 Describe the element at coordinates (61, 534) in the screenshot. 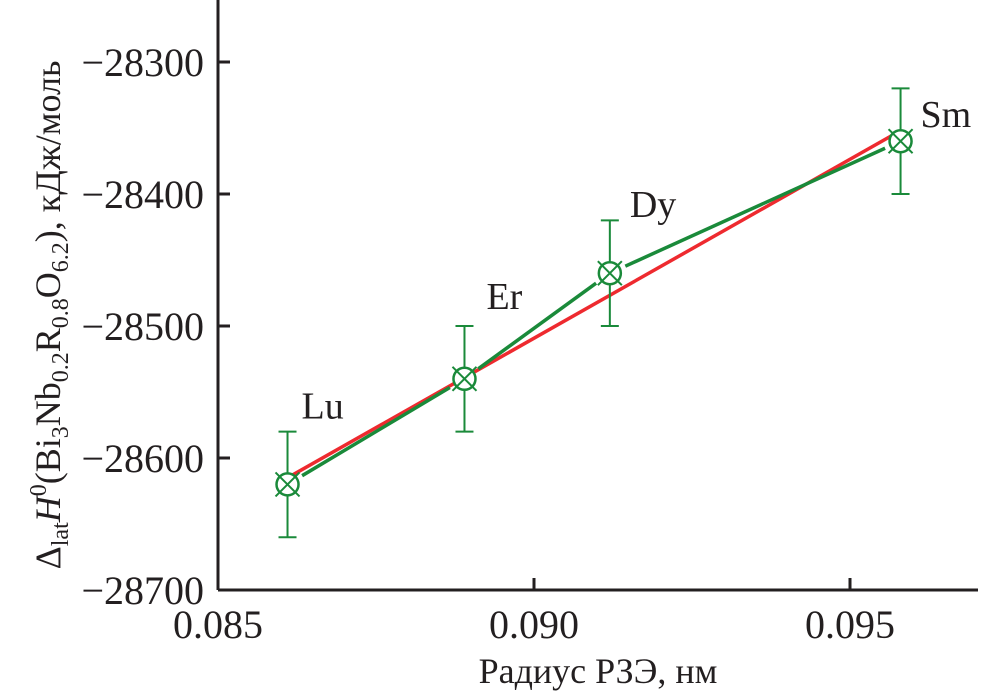

I see `y-label-sub: lat` at that location.